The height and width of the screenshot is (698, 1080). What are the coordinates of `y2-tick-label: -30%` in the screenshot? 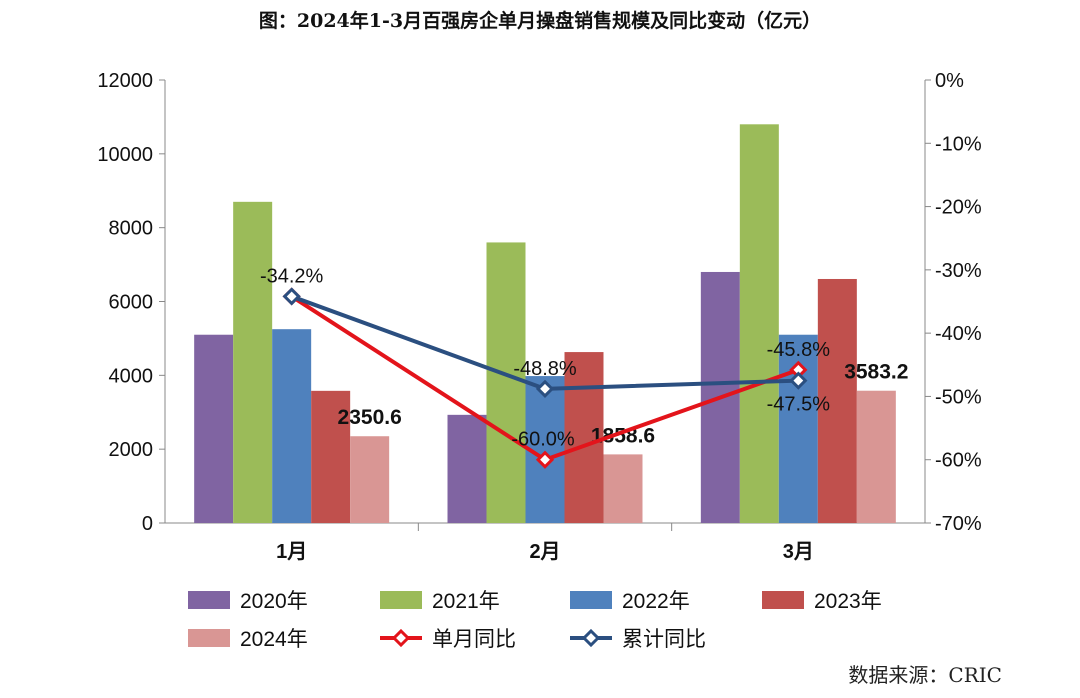 It's located at (958, 271).